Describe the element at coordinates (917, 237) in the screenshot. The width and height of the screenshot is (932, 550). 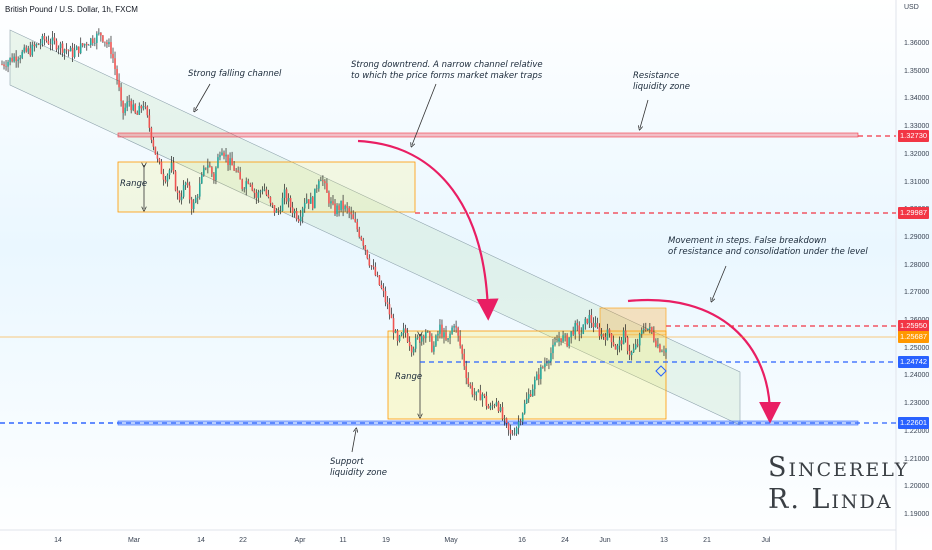
I see `y-tick-label: 1.29000` at that location.